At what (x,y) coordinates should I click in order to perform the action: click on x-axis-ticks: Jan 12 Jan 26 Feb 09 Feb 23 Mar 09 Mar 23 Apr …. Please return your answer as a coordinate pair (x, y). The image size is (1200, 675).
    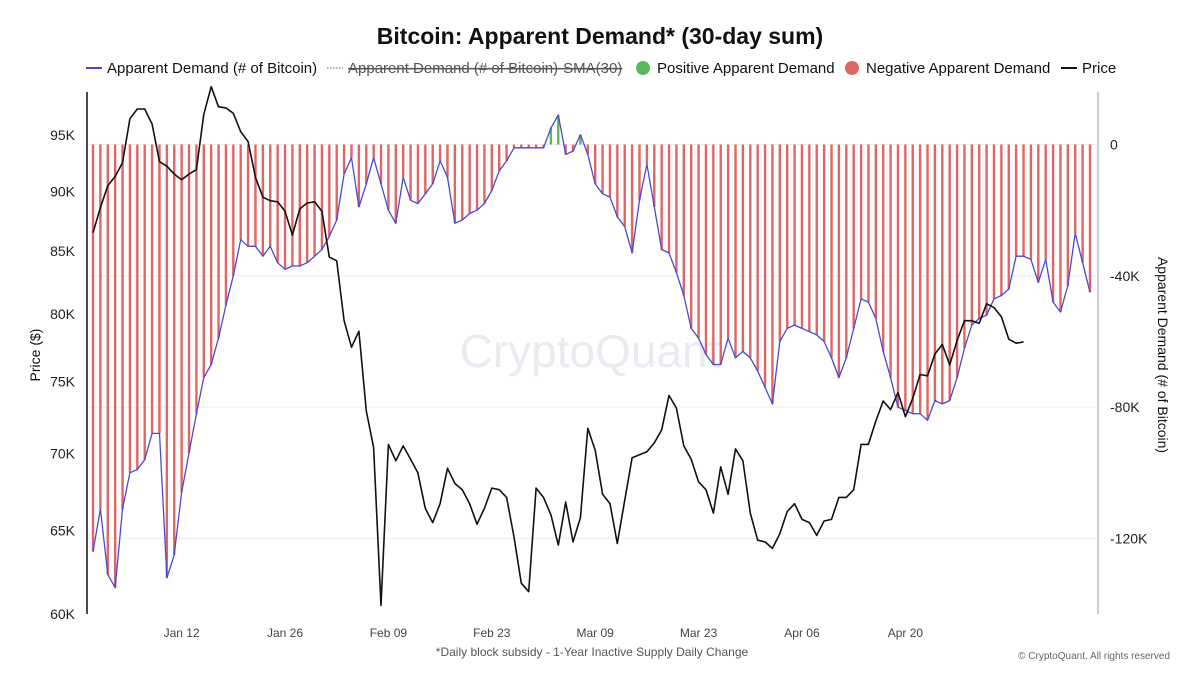
    Looking at the image, I should click on (544, 633).